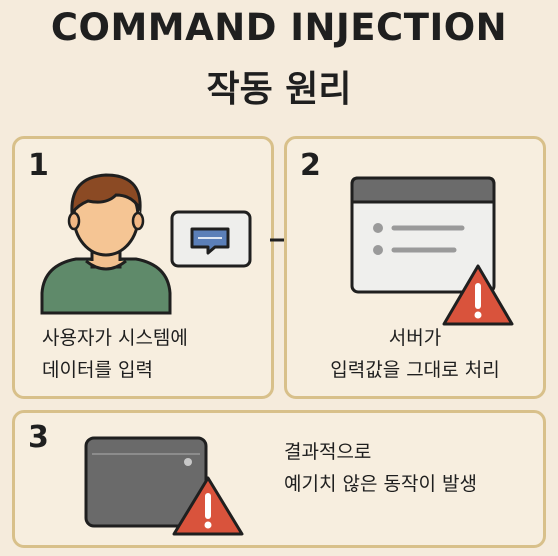  I want to click on step-2-number: 2, so click(310, 165).